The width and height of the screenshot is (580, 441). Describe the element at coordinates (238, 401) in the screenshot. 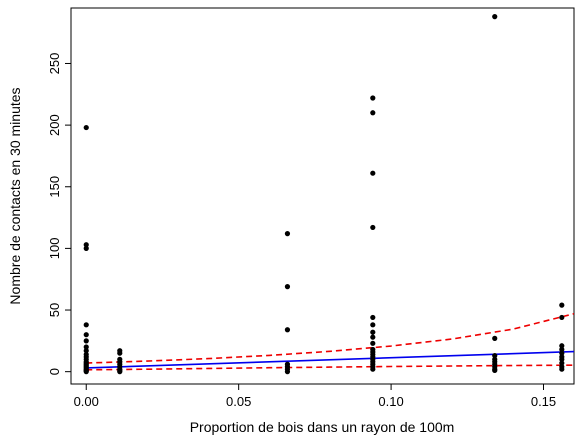

I see `x-tick-label: 0.05` at that location.